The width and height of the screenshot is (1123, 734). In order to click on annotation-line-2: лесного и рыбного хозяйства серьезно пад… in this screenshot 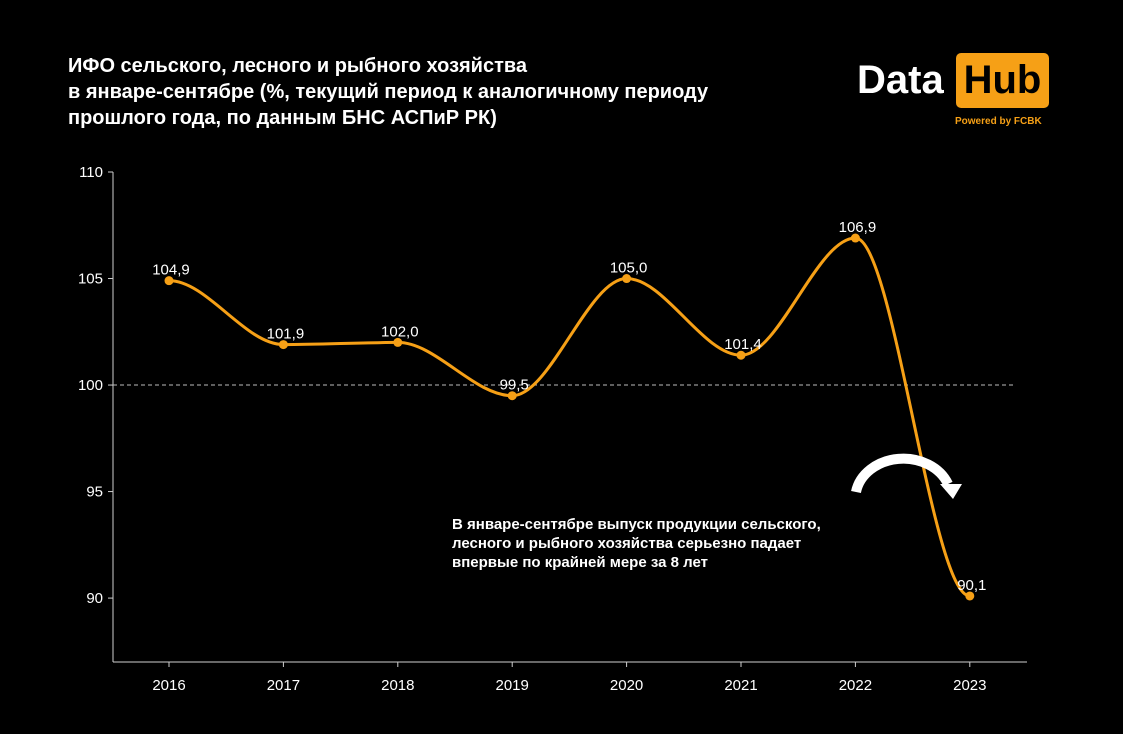, I will do `click(627, 543)`.